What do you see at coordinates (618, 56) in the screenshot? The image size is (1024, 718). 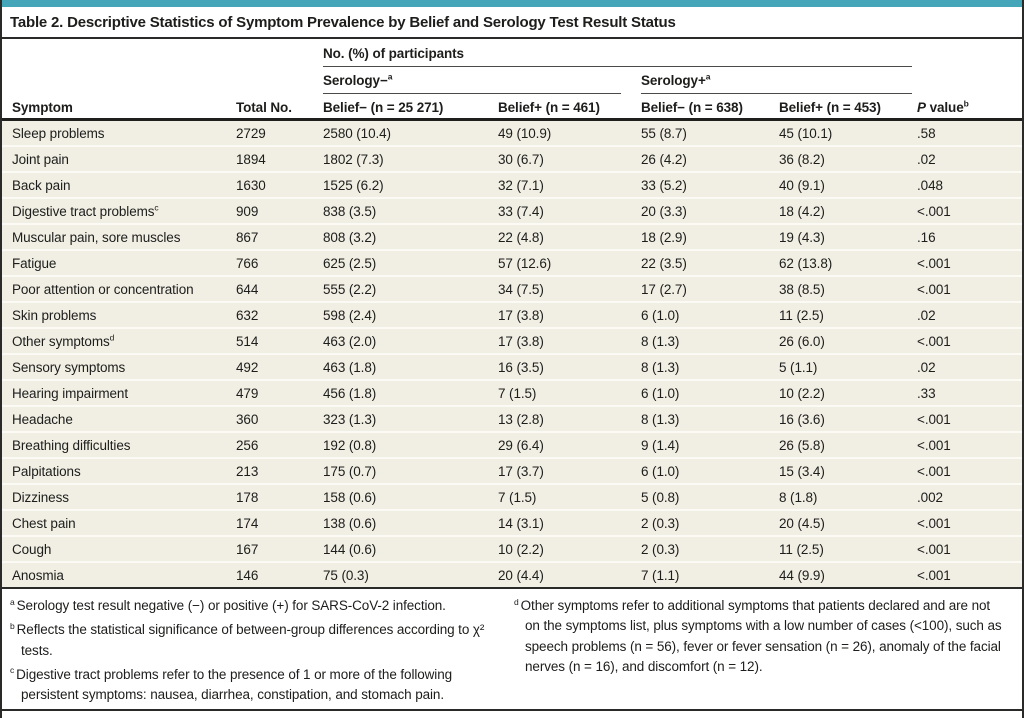 I see `group-header-label: No. (%) of participants` at bounding box center [618, 56].